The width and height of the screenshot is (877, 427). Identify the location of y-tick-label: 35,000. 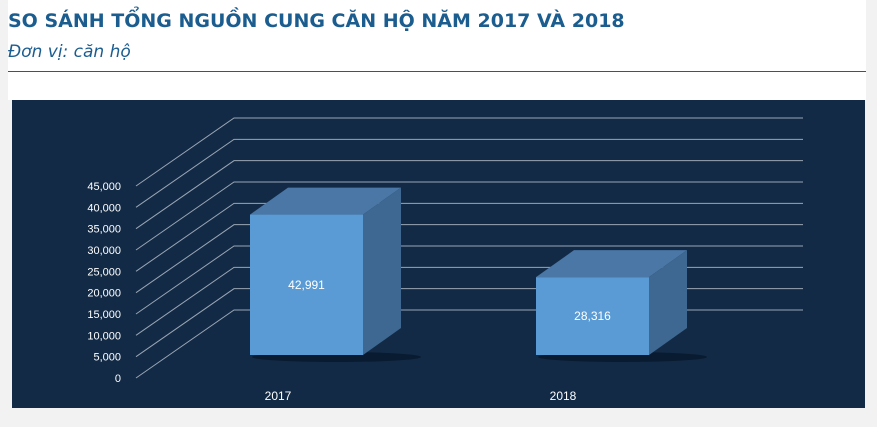
(104, 230).